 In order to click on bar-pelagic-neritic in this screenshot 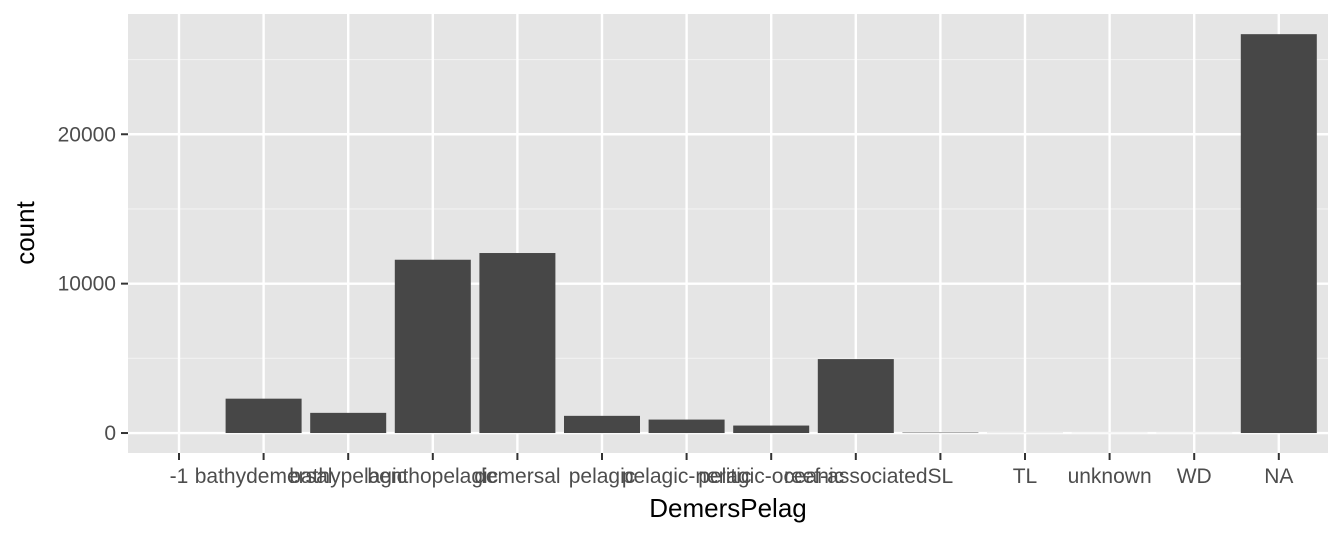, I will do `click(686, 426)`.